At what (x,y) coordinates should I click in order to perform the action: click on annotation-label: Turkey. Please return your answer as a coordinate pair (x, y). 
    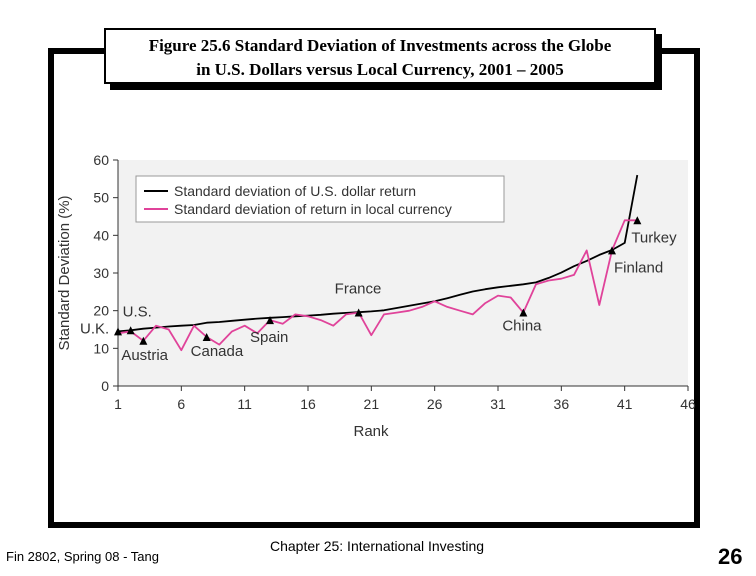
    Looking at the image, I should click on (654, 237).